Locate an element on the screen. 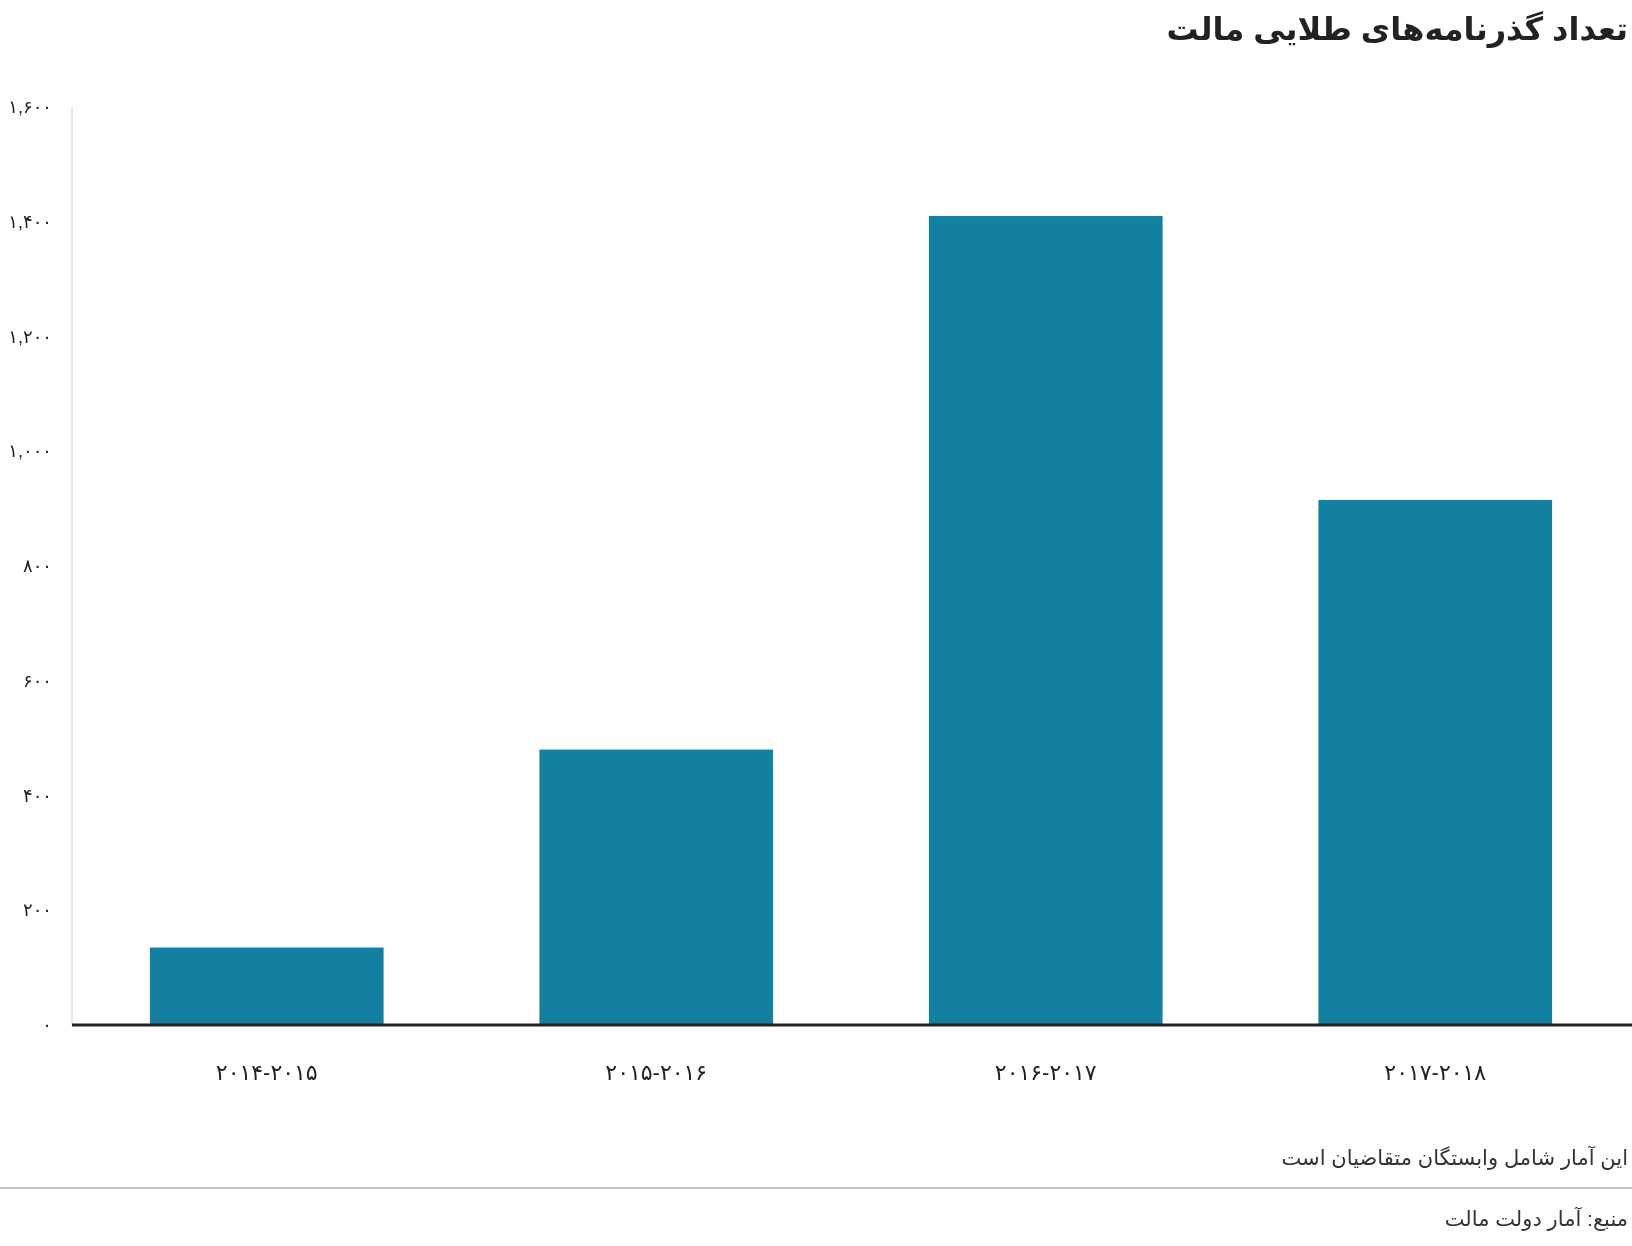  y-tick-label: ۸۰۰ is located at coordinates (37, 566).